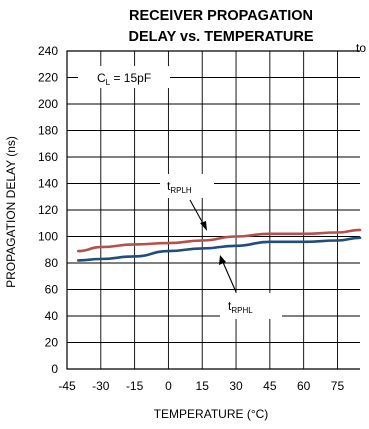 The image size is (369, 429). I want to click on chart-title-line-1: RECEIVER PROPAGATION, so click(221, 16).